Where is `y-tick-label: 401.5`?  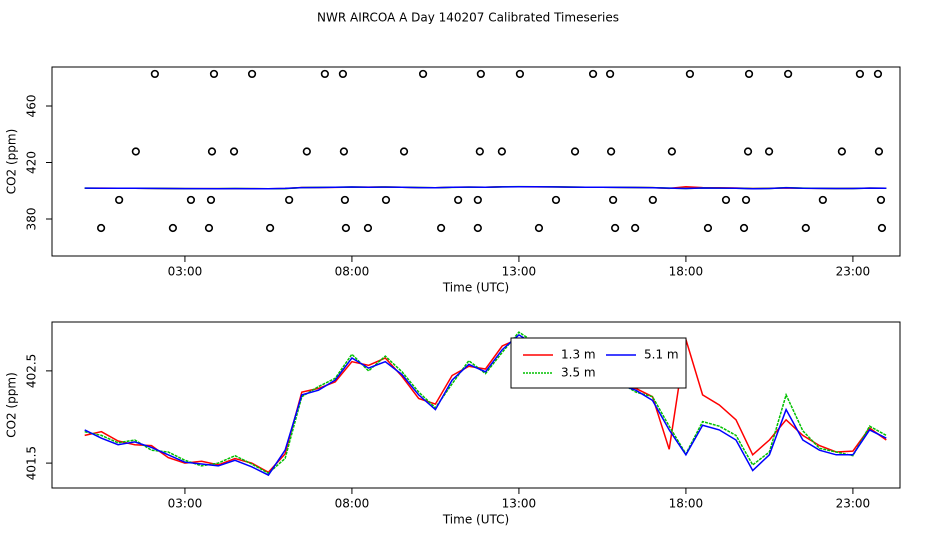 y-tick-label: 401.5 is located at coordinates (32, 463).